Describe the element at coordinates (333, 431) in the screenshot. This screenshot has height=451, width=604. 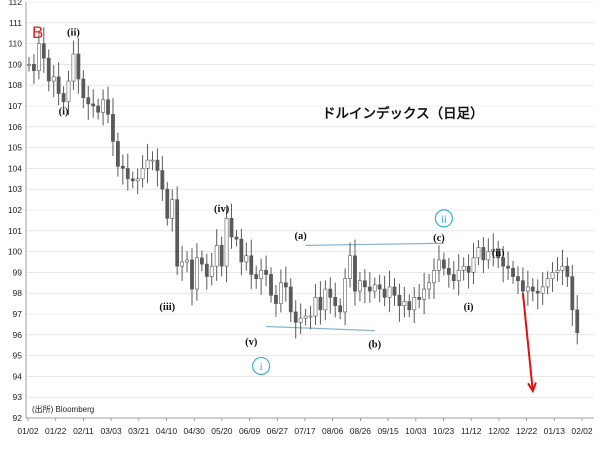
I see `x-tick-label: 08/06` at that location.